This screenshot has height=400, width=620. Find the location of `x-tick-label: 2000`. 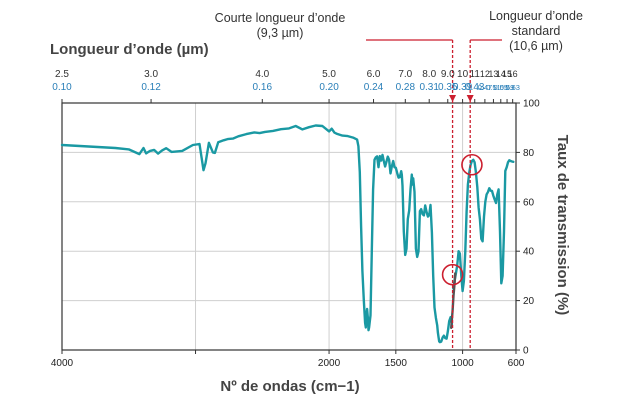

x-tick-label: 2000 is located at coordinates (329, 363).